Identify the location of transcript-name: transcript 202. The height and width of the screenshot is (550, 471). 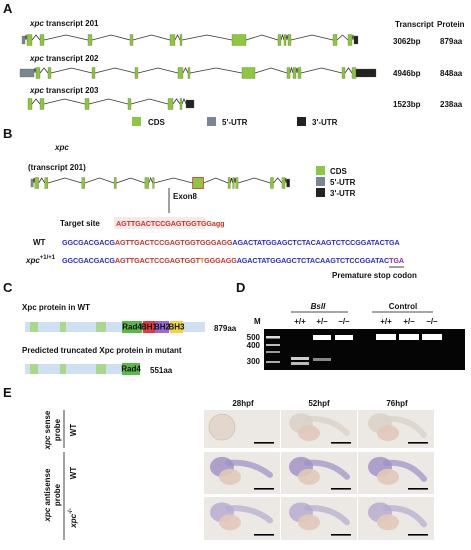
(72, 58).